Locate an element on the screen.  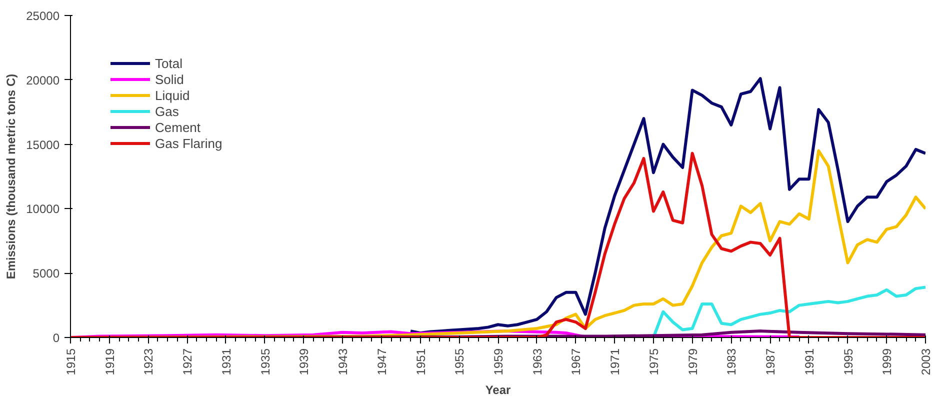
x-tick-label: 1999 is located at coordinates (887, 362).